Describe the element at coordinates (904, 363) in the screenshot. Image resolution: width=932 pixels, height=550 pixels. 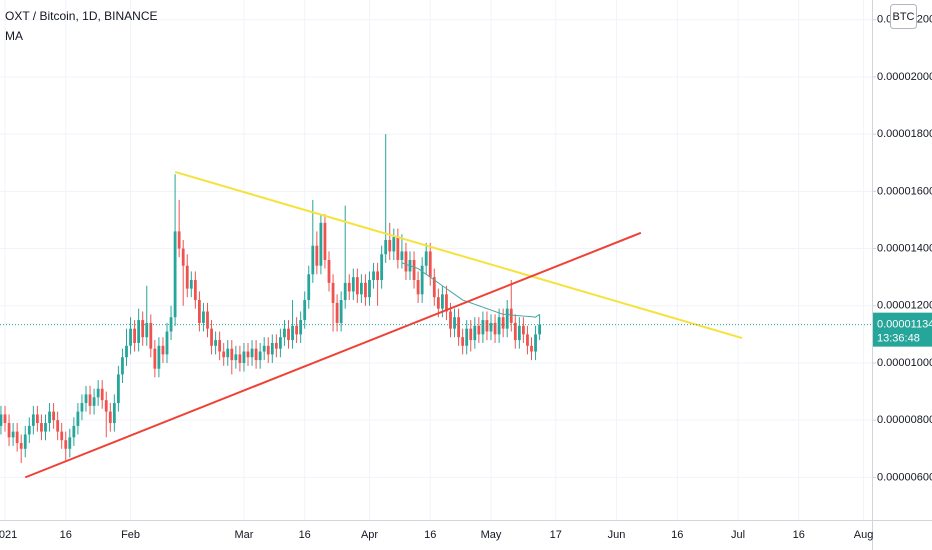
I see `y-tick-label: 0.00001000` at that location.